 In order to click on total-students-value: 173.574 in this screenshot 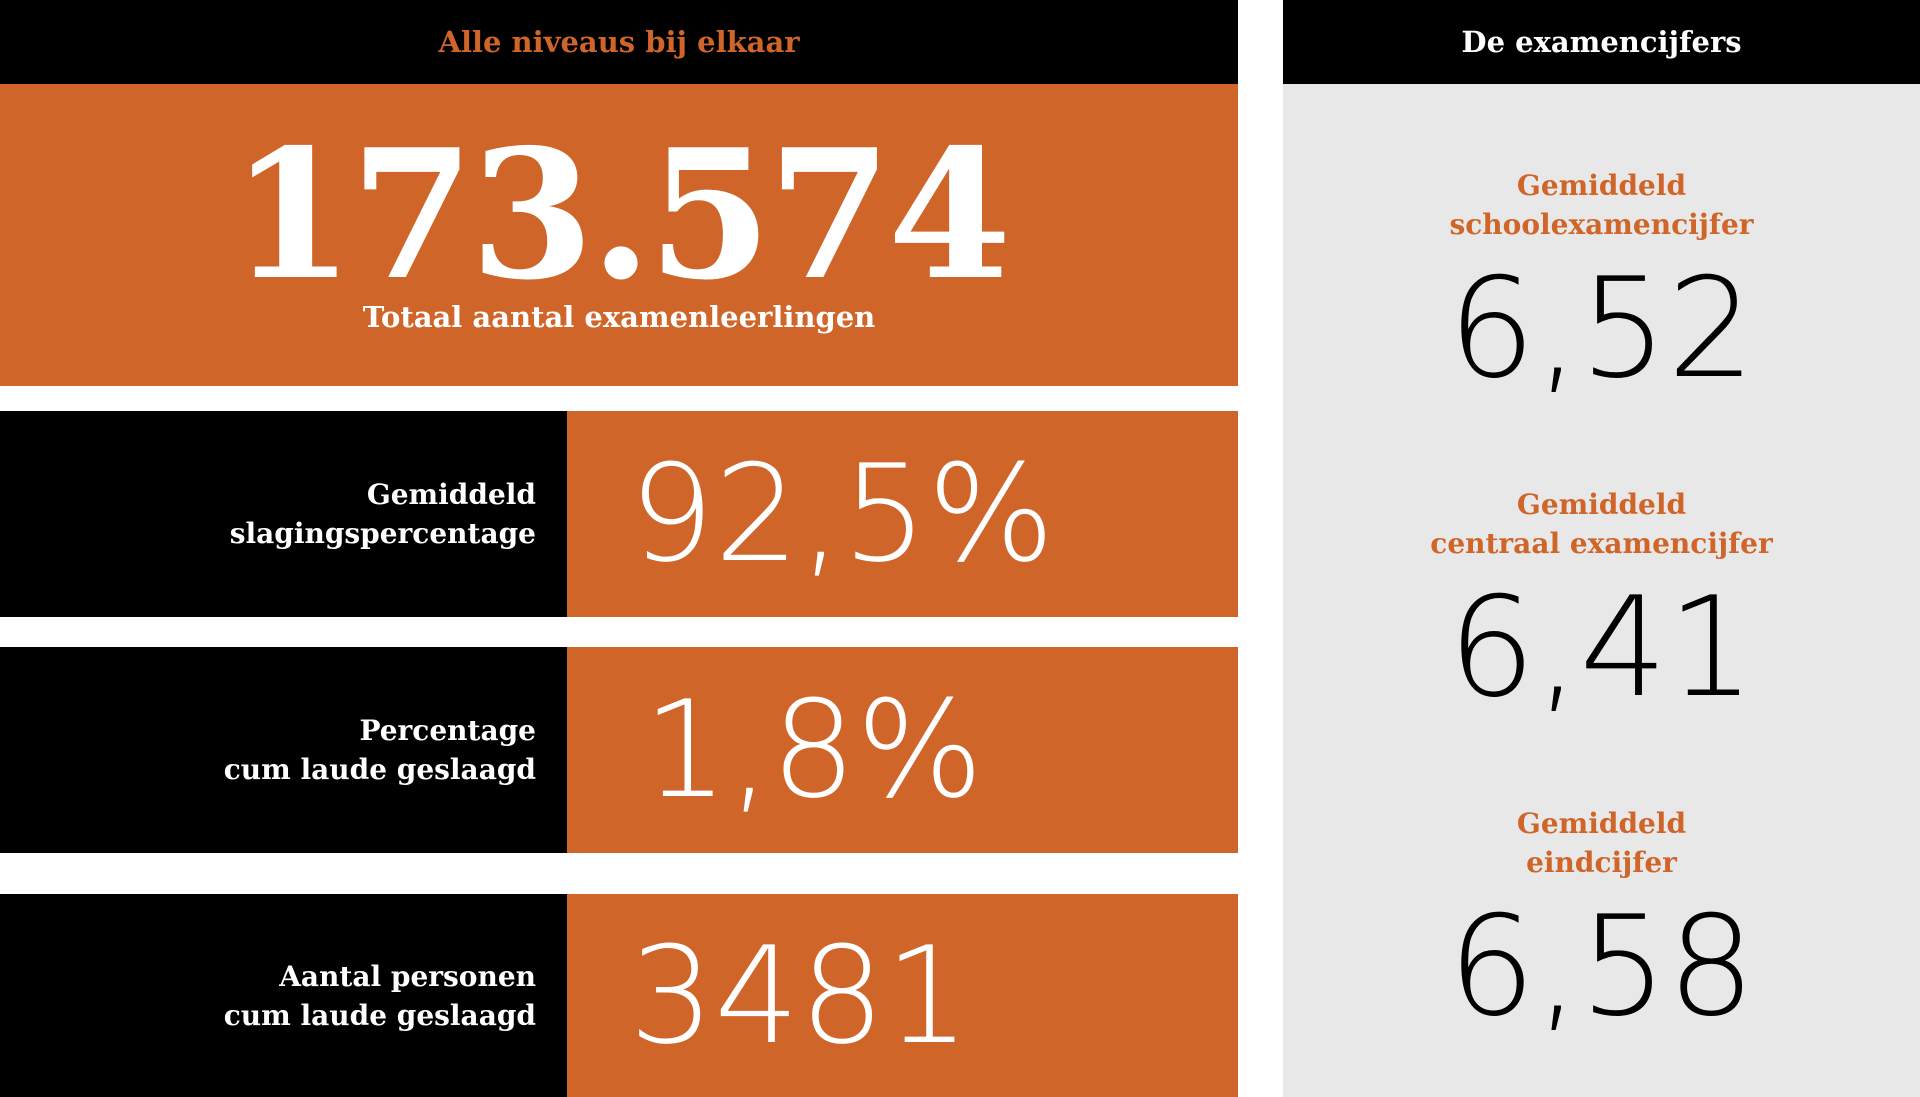, I will do `click(620, 214)`.